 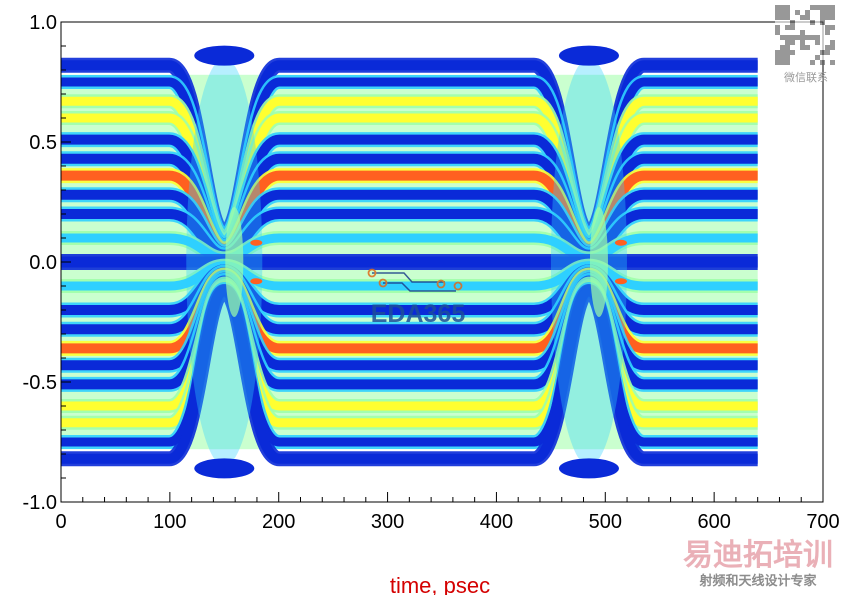 What do you see at coordinates (43, 23) in the screenshot?
I see `y-tick-label: 1.0` at bounding box center [43, 23].